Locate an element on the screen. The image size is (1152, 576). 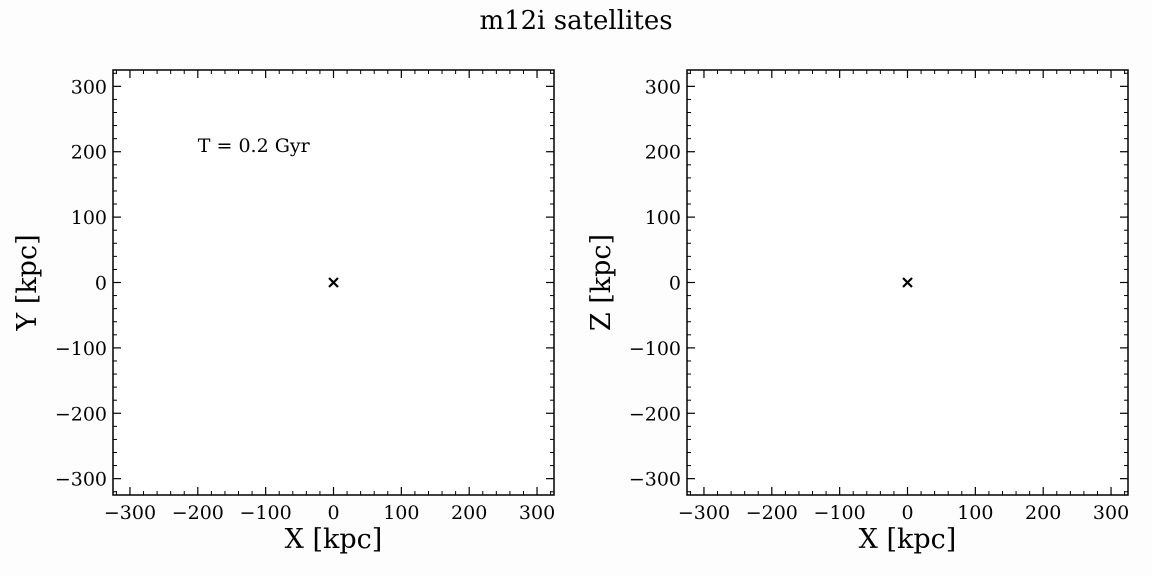
y-axis-label: Y [kpc] is located at coordinates (27, 282).